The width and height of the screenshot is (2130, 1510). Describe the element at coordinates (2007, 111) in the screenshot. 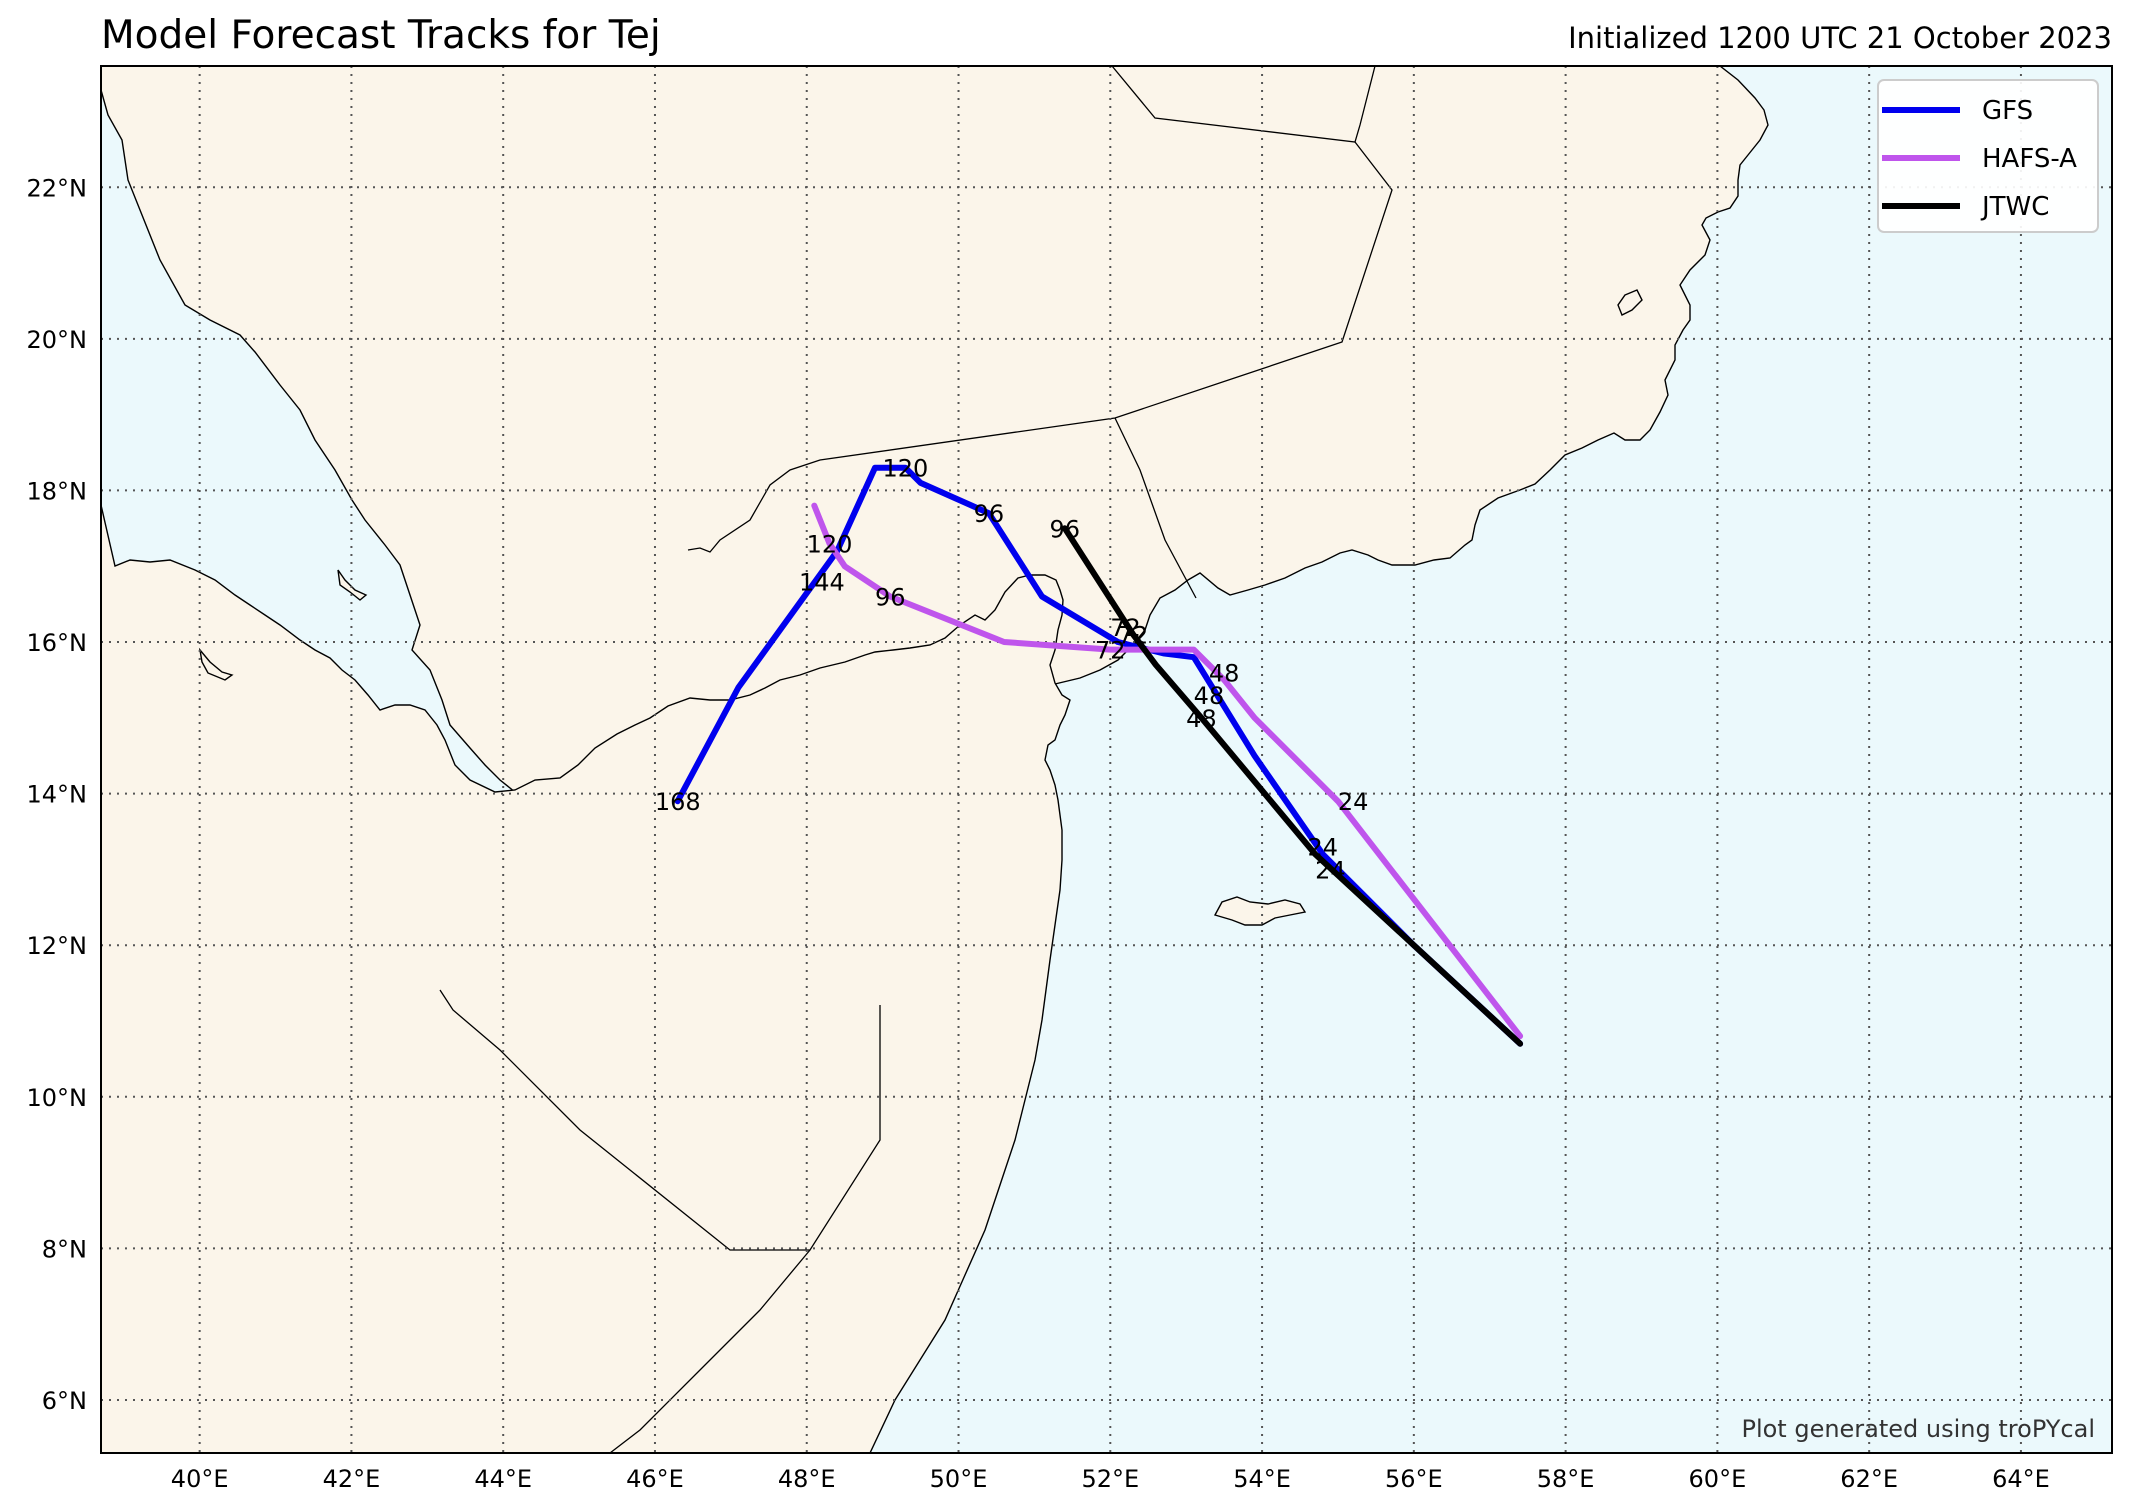

I see `legend-label: GFS` at that location.